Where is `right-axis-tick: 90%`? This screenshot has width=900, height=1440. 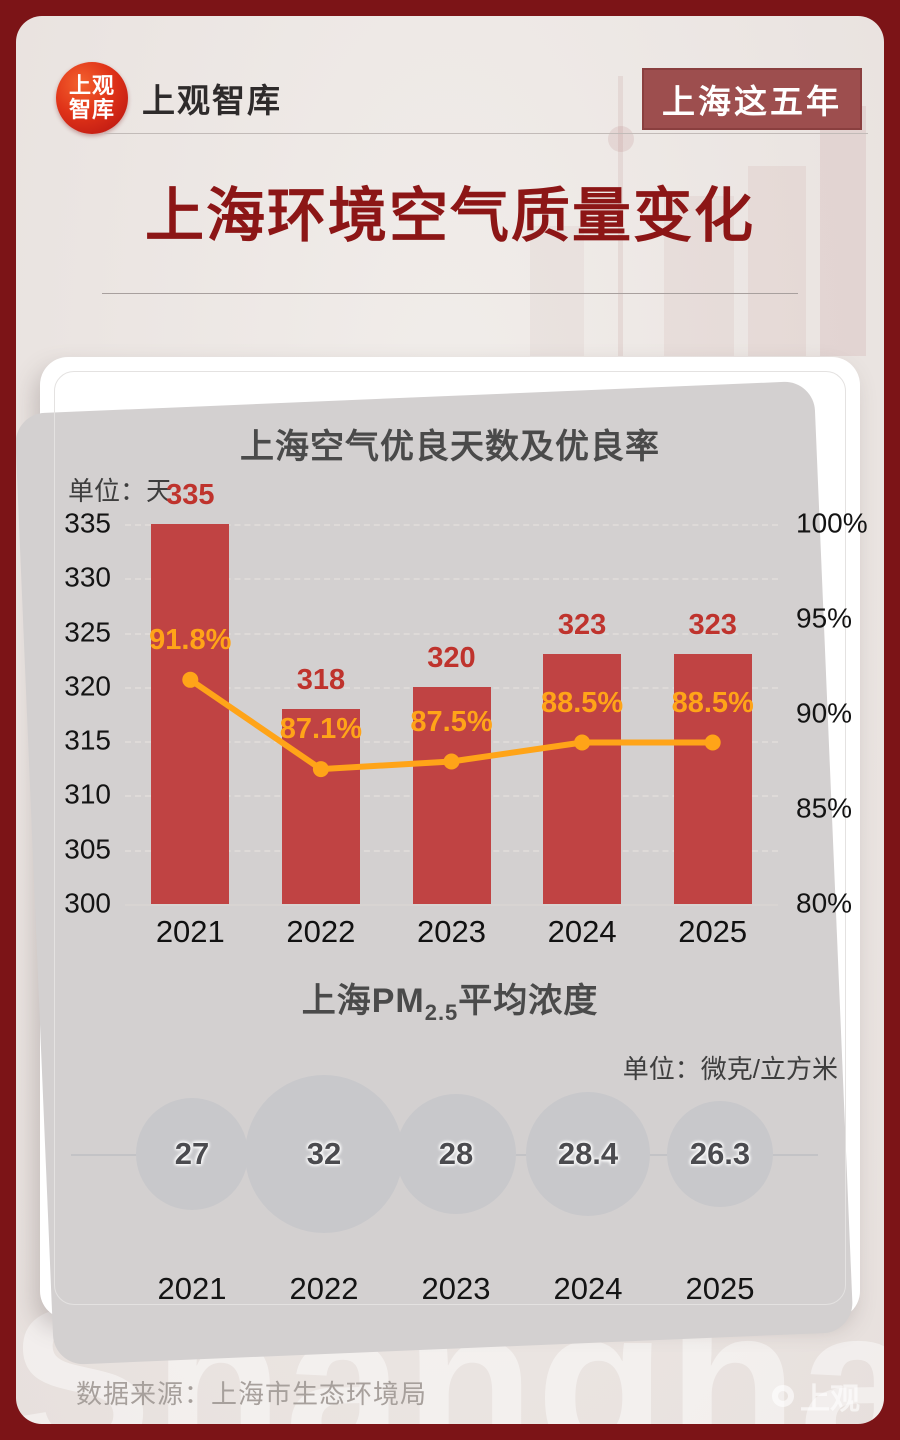
right-axis-tick: 90% is located at coordinates (824, 713).